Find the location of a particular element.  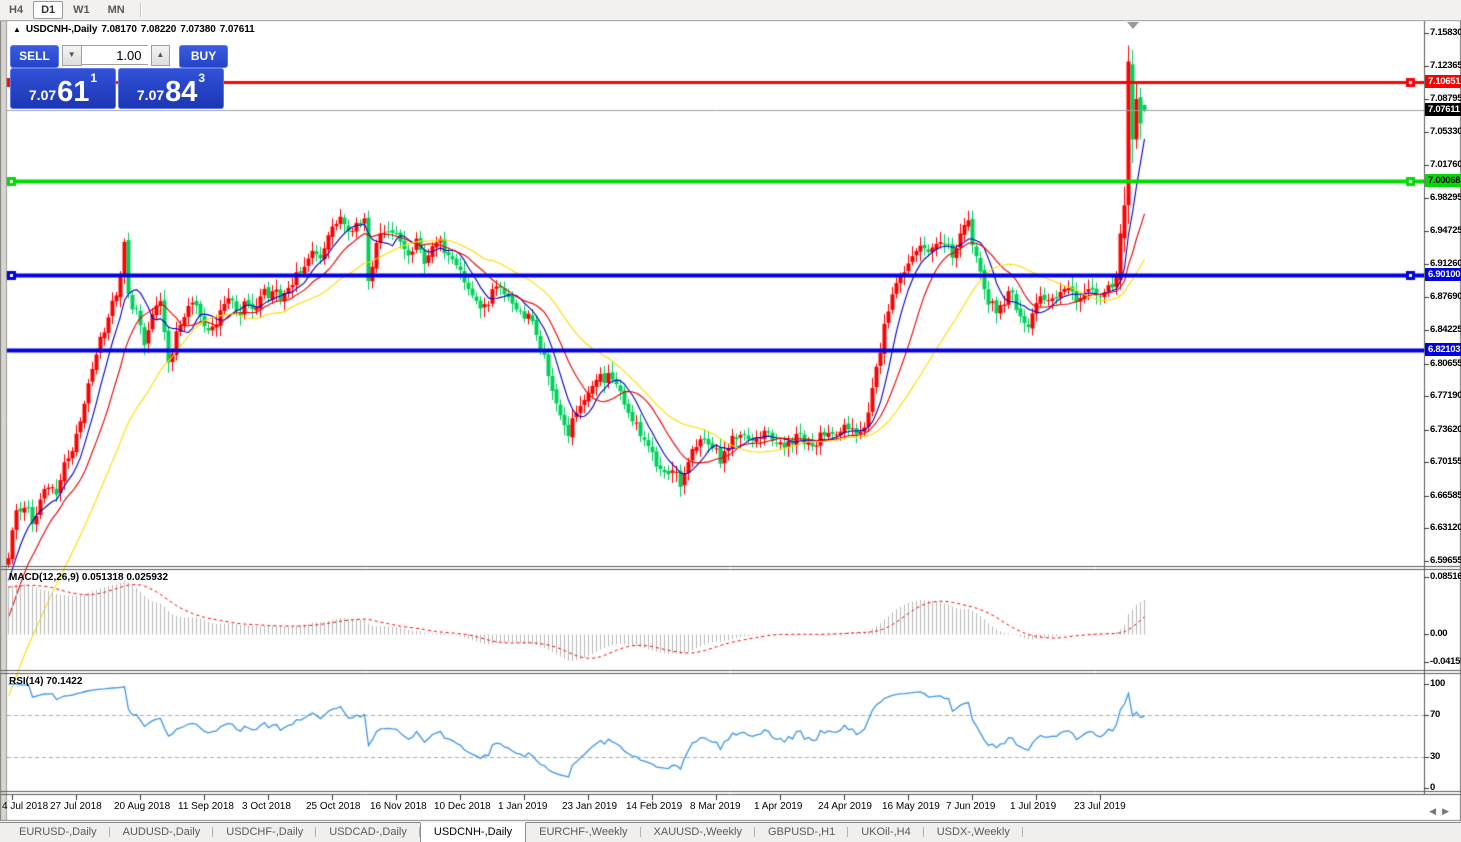

price-tick-label: 7.01760 is located at coordinates (1445, 165).